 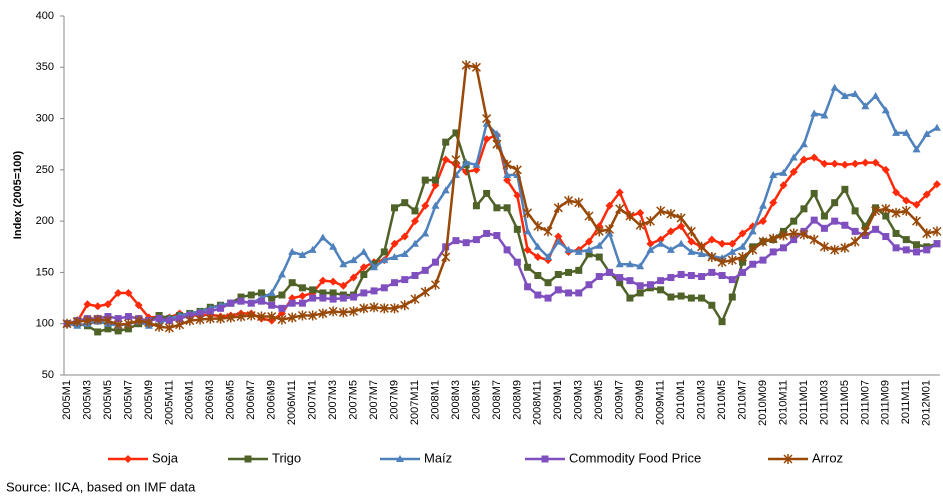 What do you see at coordinates (251, 400) in the screenshot?
I see `x-tick-label: 2006M7` at bounding box center [251, 400].